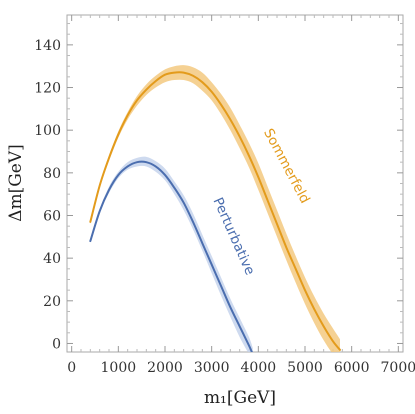  I want to click on y-tick-label: 120, so click(47, 89).